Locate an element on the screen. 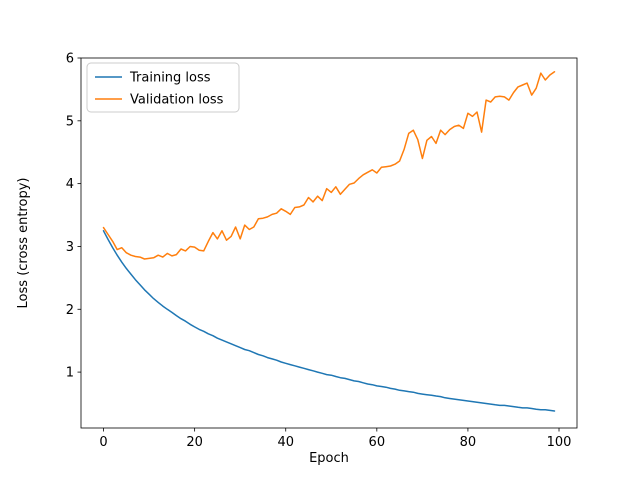 This screenshot has height=484, width=640. x-tick-label: 80 is located at coordinates (468, 442).